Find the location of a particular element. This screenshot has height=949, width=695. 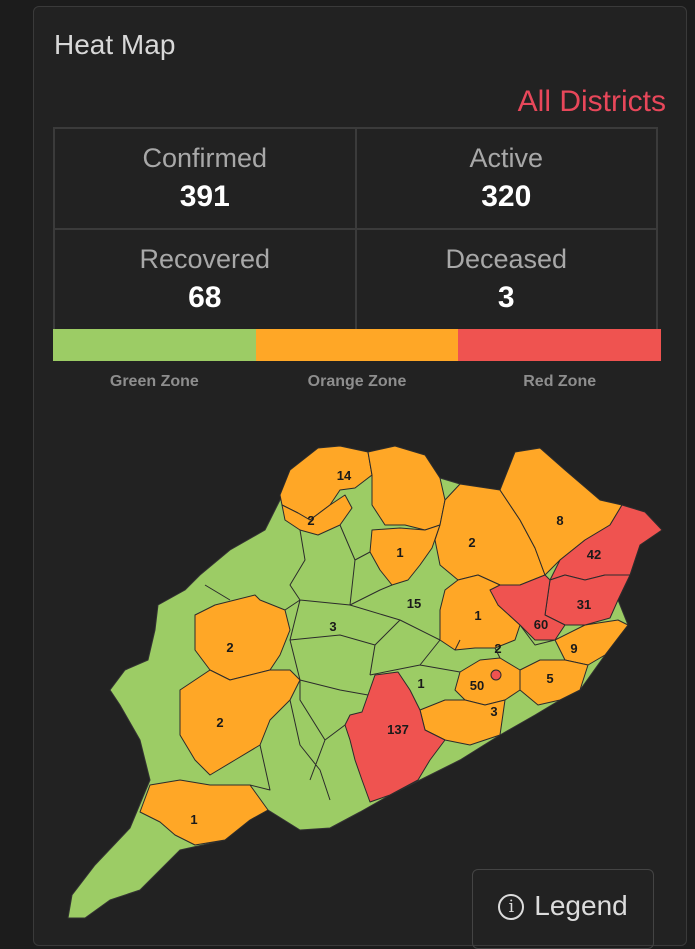

confirmed-stat: Confirmed 391 is located at coordinates (205, 178).